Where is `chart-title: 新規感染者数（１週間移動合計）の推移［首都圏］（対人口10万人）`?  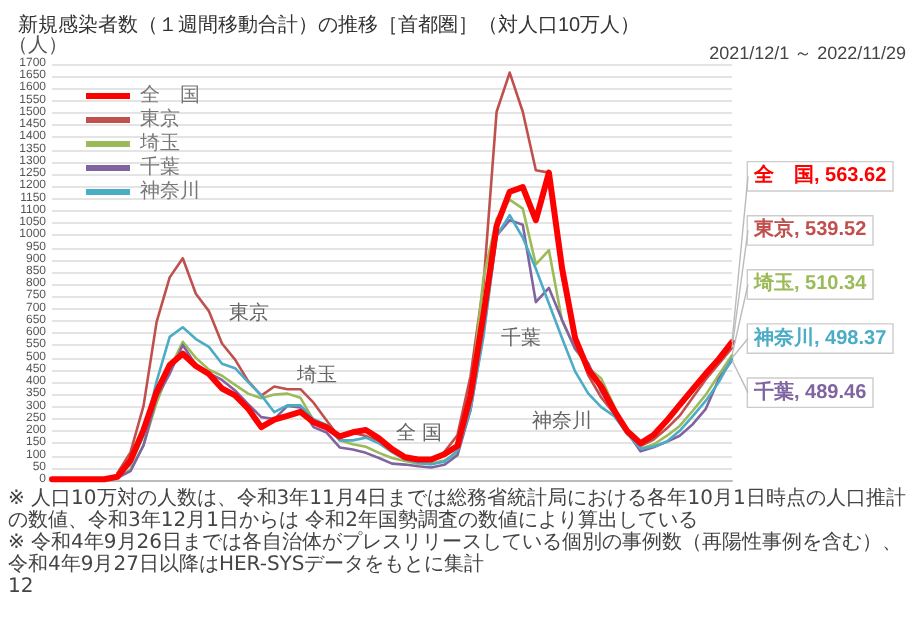 chart-title: 新規感染者数（１週間移動合計）の推移［首都圏］（対人口10万人） is located at coordinates (329, 25).